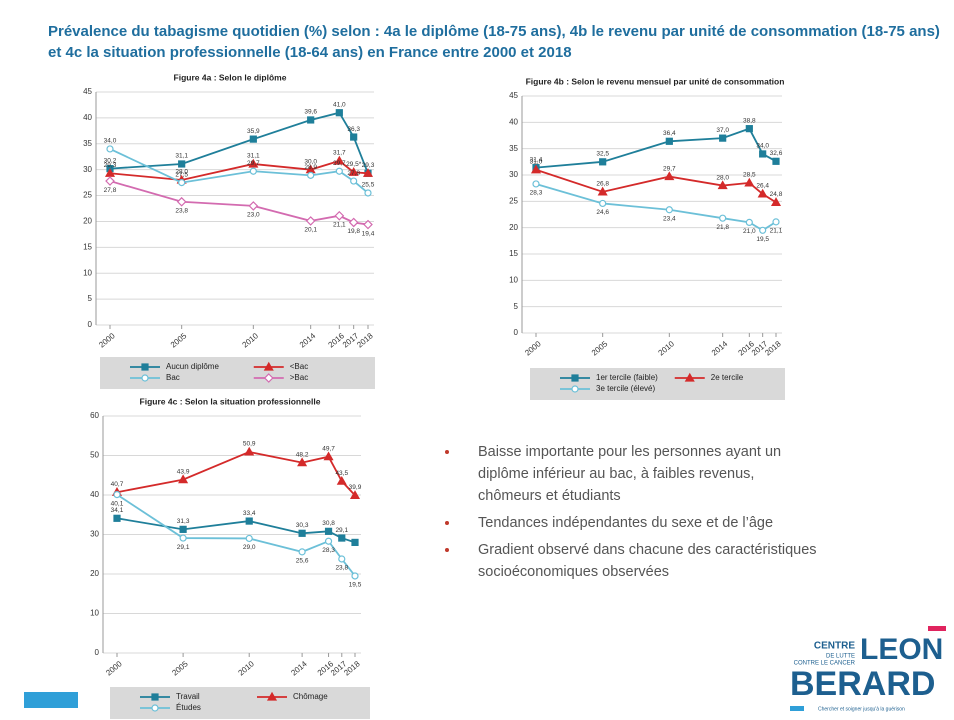  I want to click on value-label: 28,3, so click(328, 550).